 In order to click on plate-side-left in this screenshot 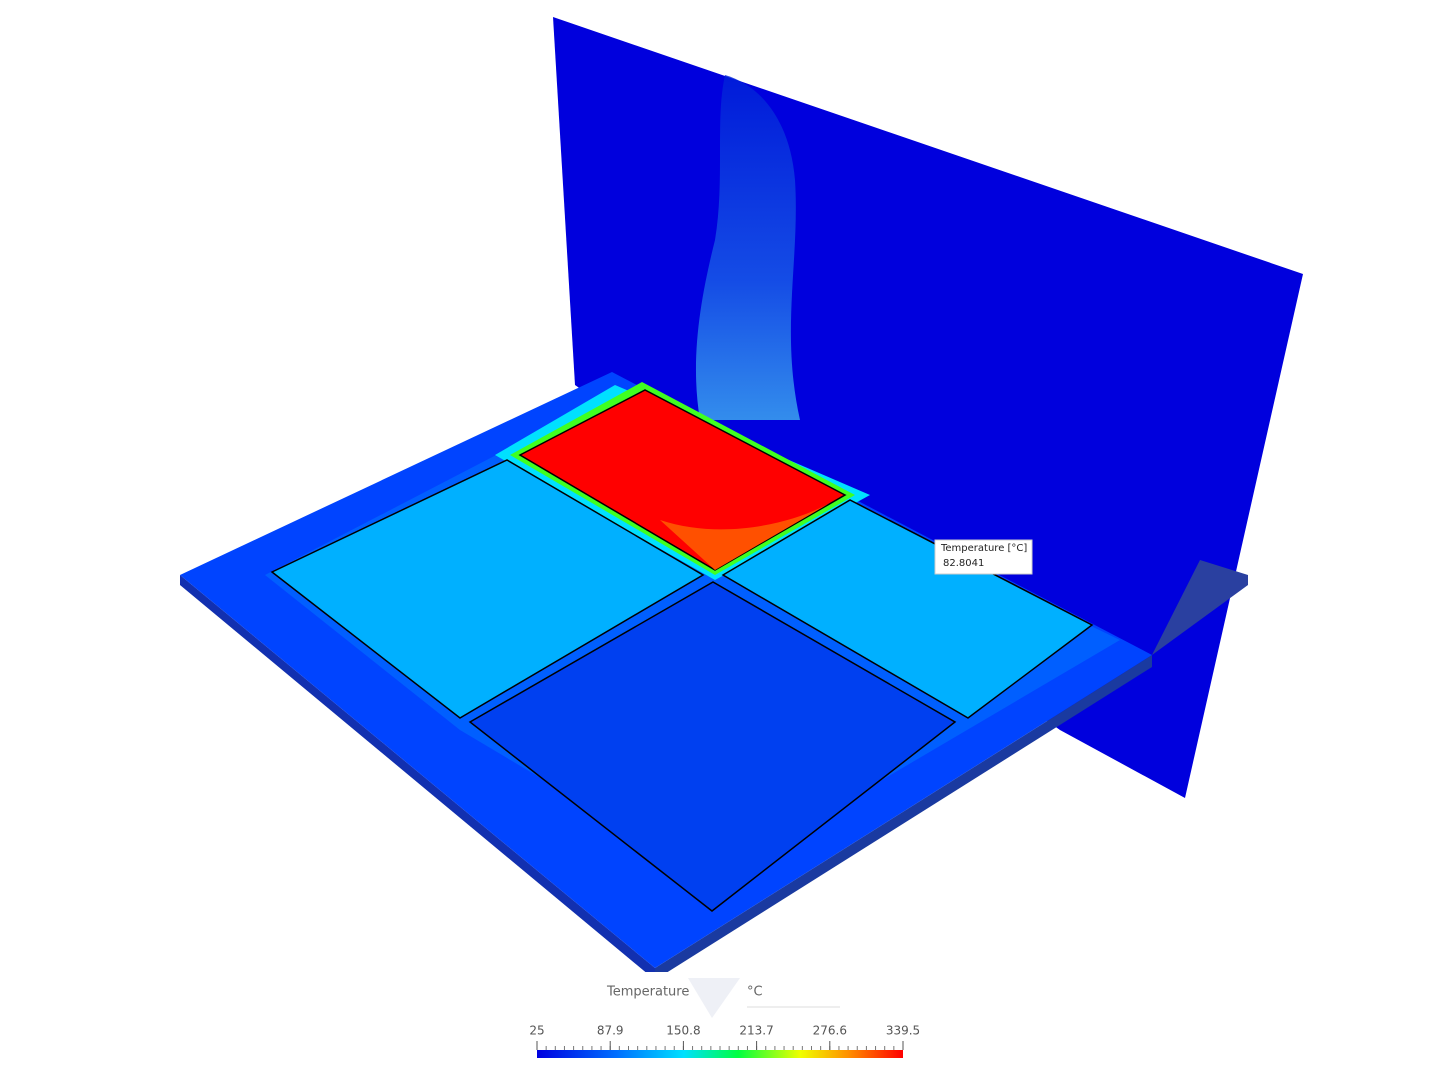, I will do `click(417, 777)`.